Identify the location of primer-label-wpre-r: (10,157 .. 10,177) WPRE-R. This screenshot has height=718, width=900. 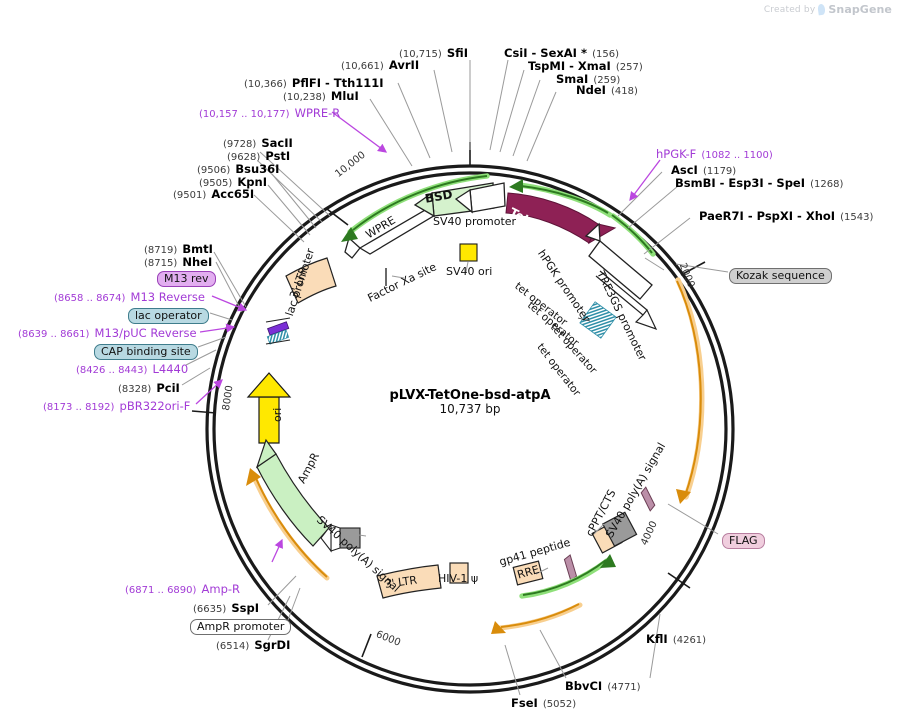
(270, 113).